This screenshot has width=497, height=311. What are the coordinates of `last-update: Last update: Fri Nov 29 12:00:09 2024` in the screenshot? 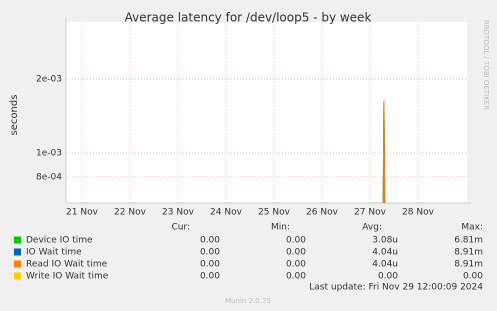 It's located at (396, 288).